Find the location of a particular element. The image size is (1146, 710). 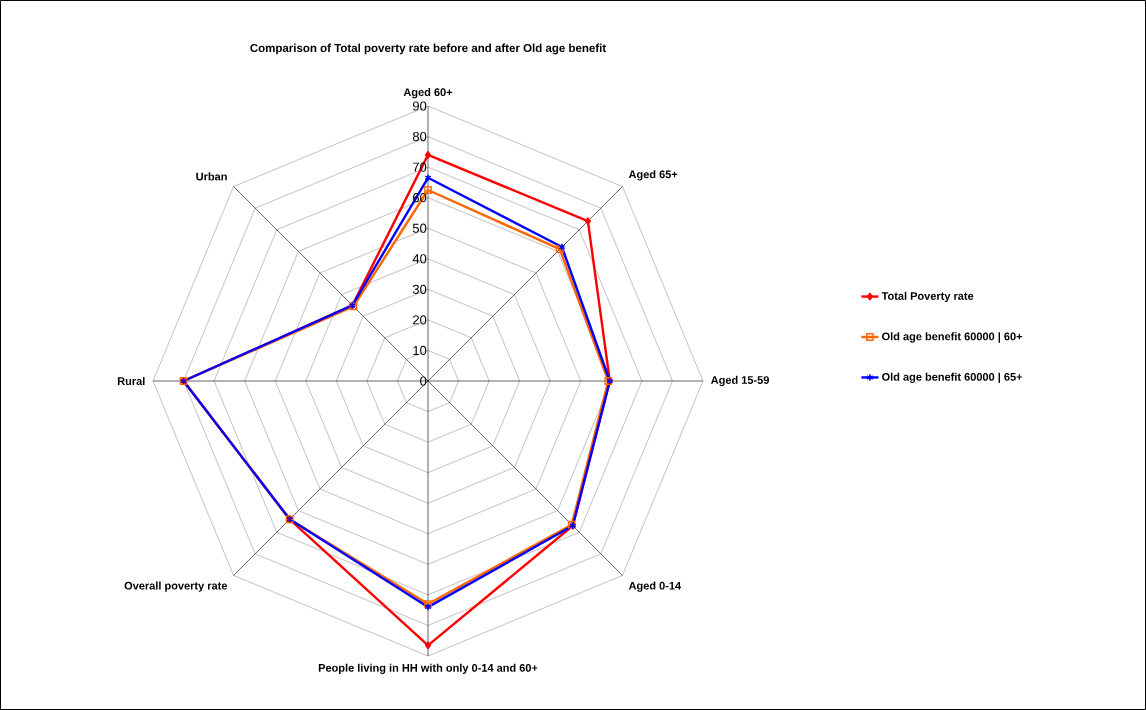

y-tick-label: 40 is located at coordinates (419, 259).